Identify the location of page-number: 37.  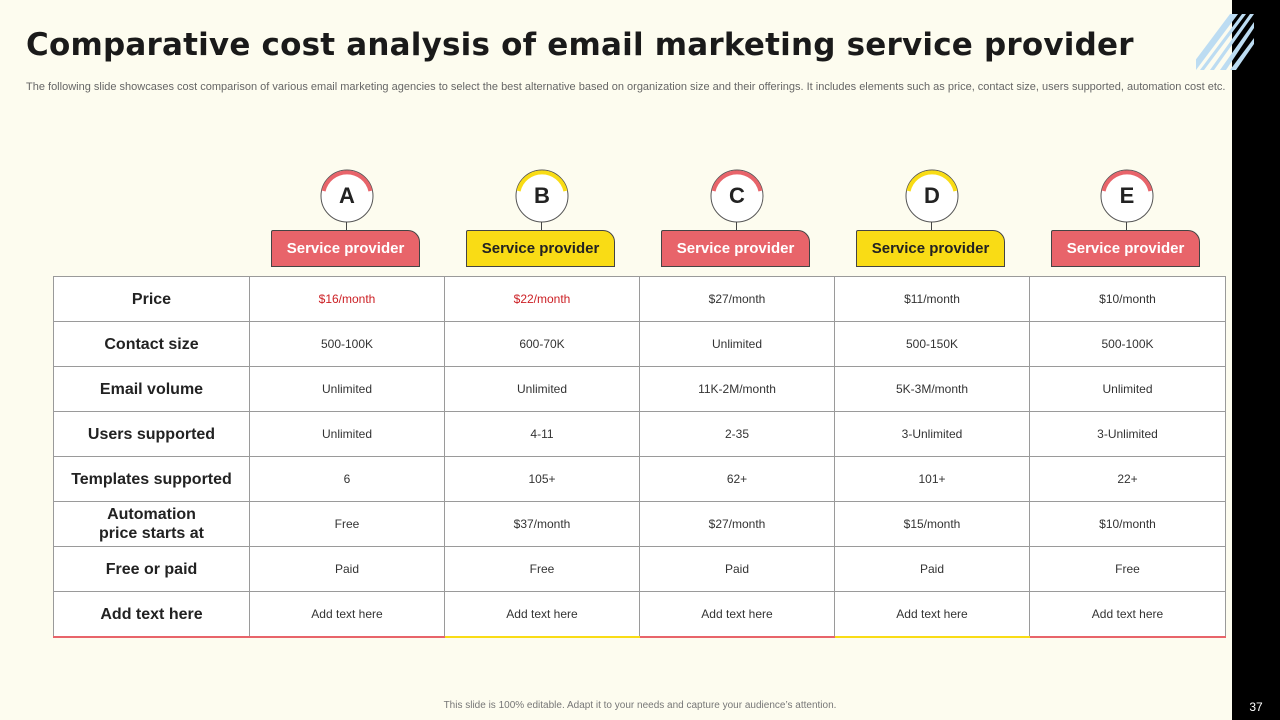
(1256, 707).